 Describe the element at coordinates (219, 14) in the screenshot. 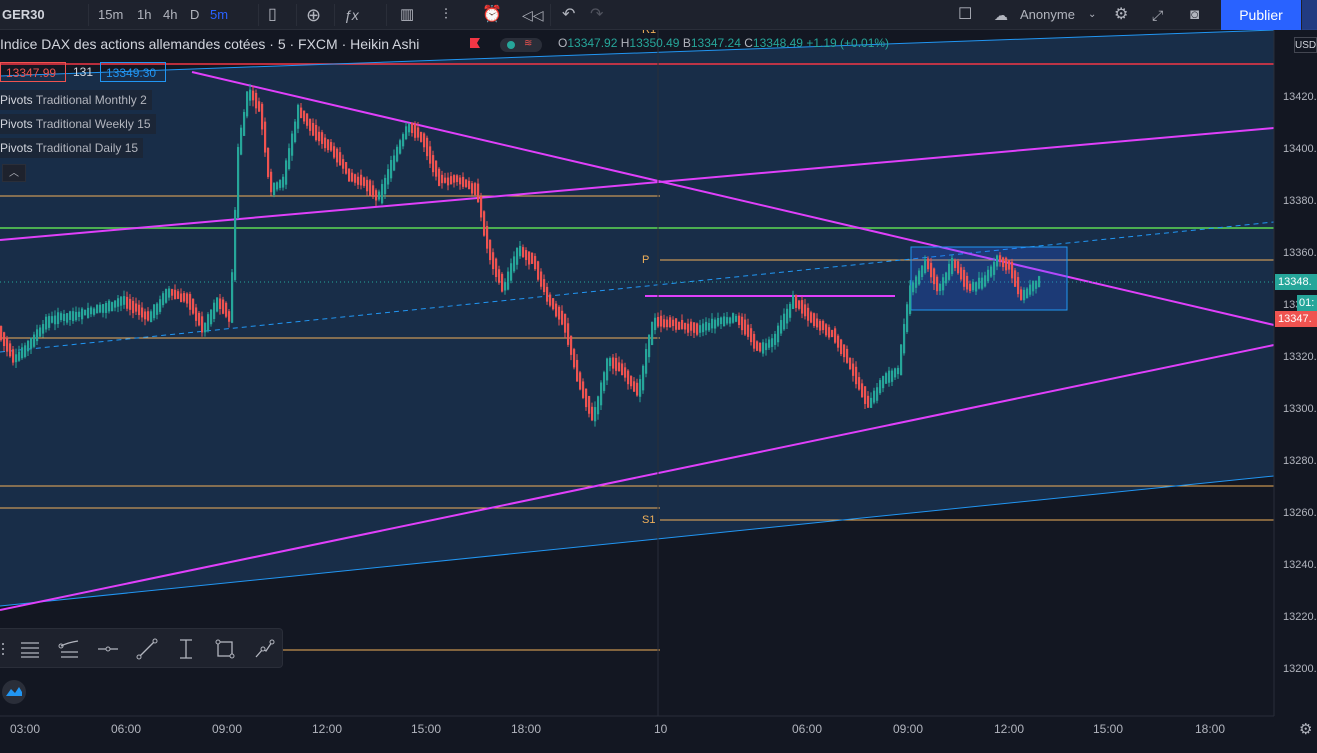

I see `interval-5m: 5m` at that location.